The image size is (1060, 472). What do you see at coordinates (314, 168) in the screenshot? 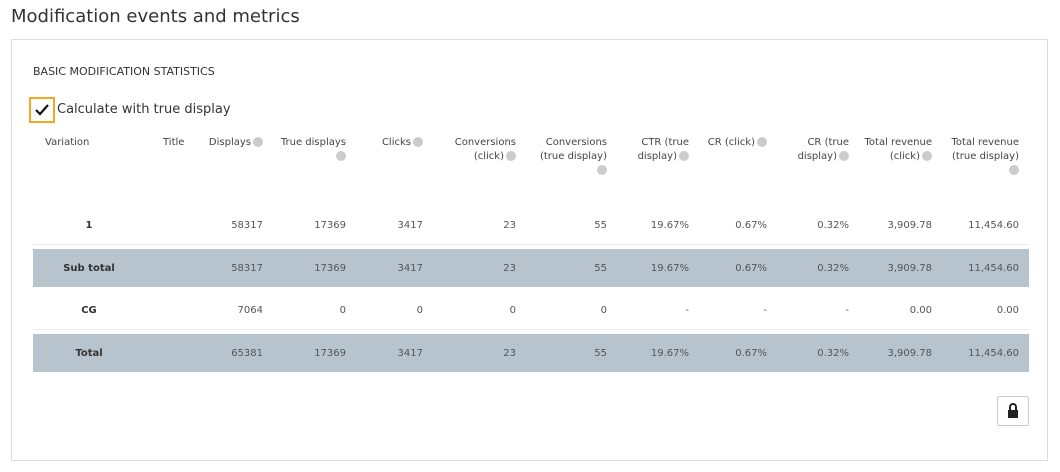
I see `column-header: True displays` at bounding box center [314, 168].